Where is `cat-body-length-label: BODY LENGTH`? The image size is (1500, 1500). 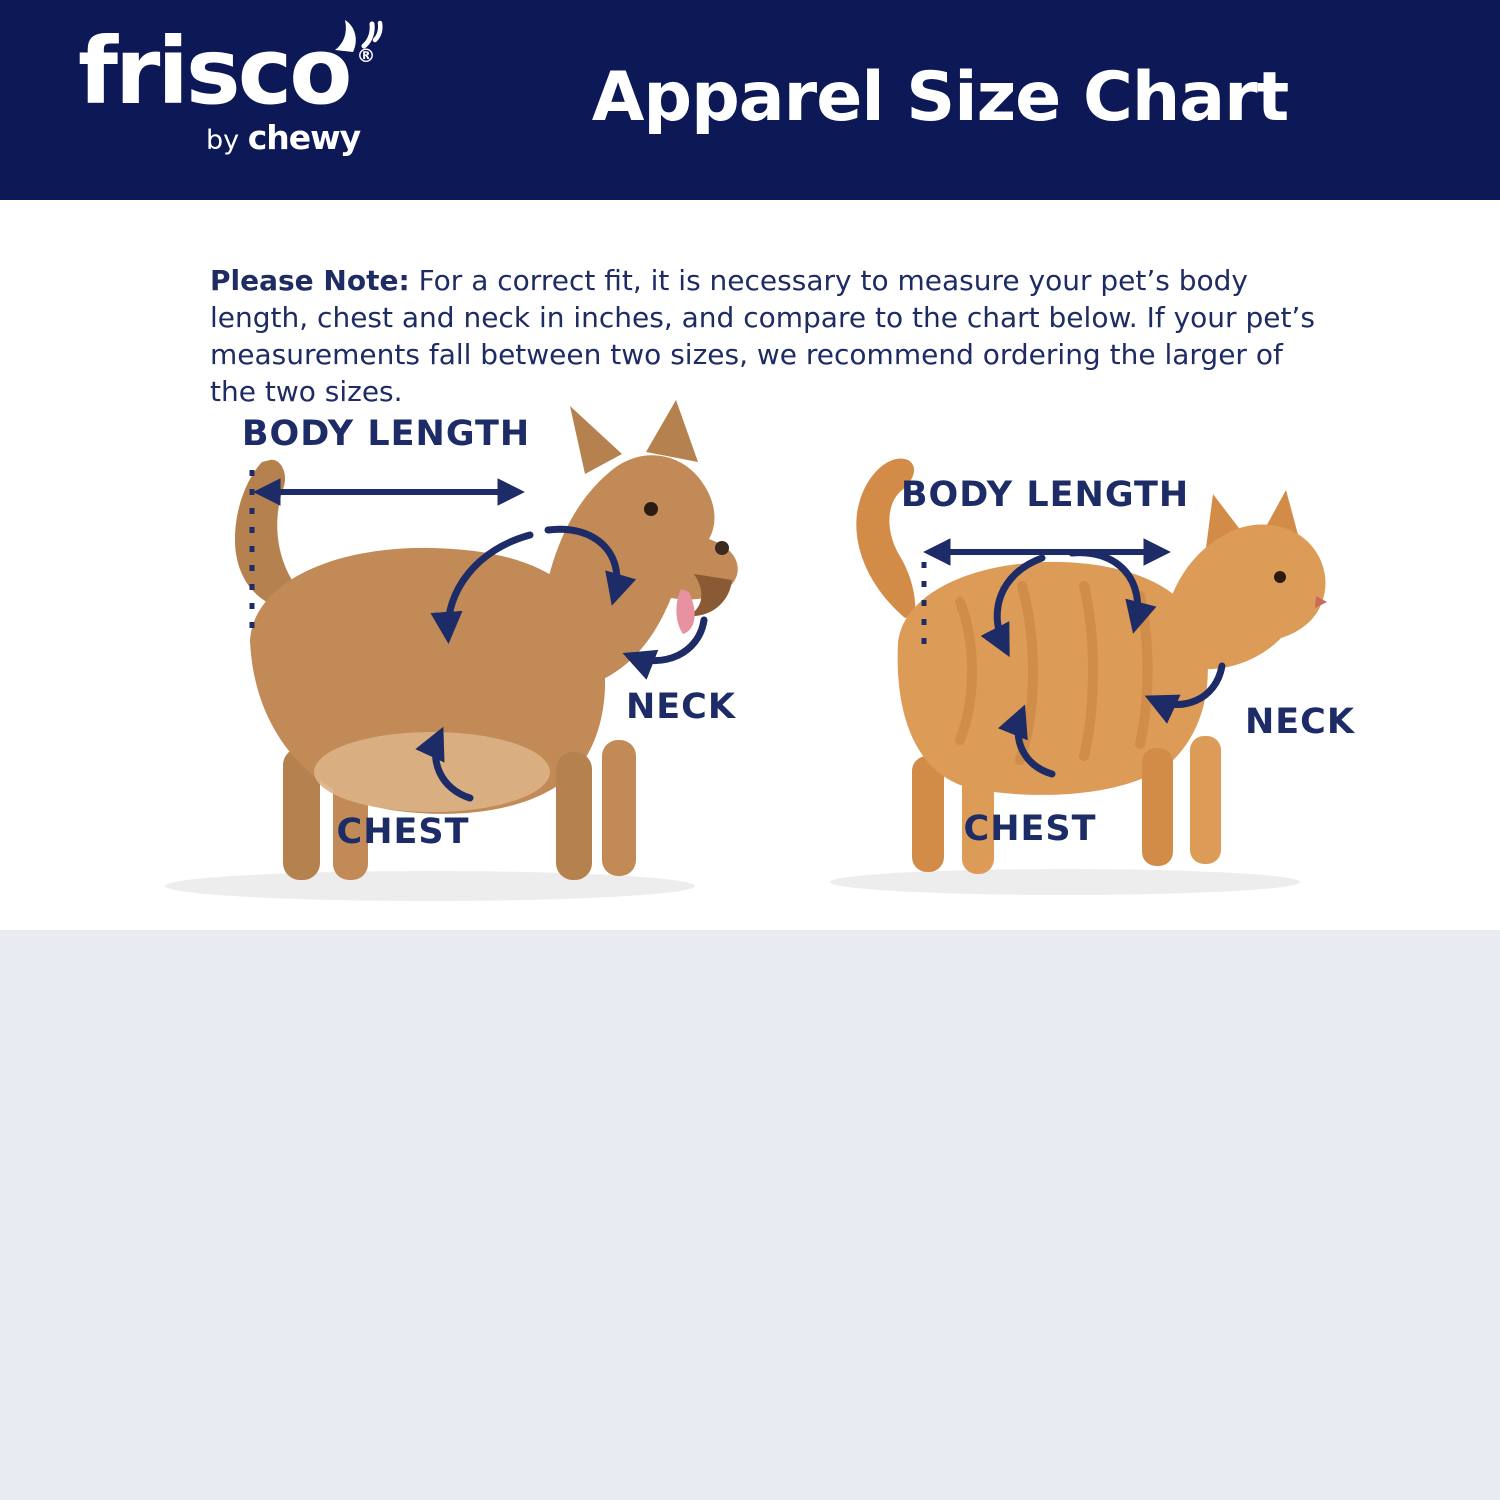 cat-body-length-label: BODY LENGTH is located at coordinates (1045, 495).